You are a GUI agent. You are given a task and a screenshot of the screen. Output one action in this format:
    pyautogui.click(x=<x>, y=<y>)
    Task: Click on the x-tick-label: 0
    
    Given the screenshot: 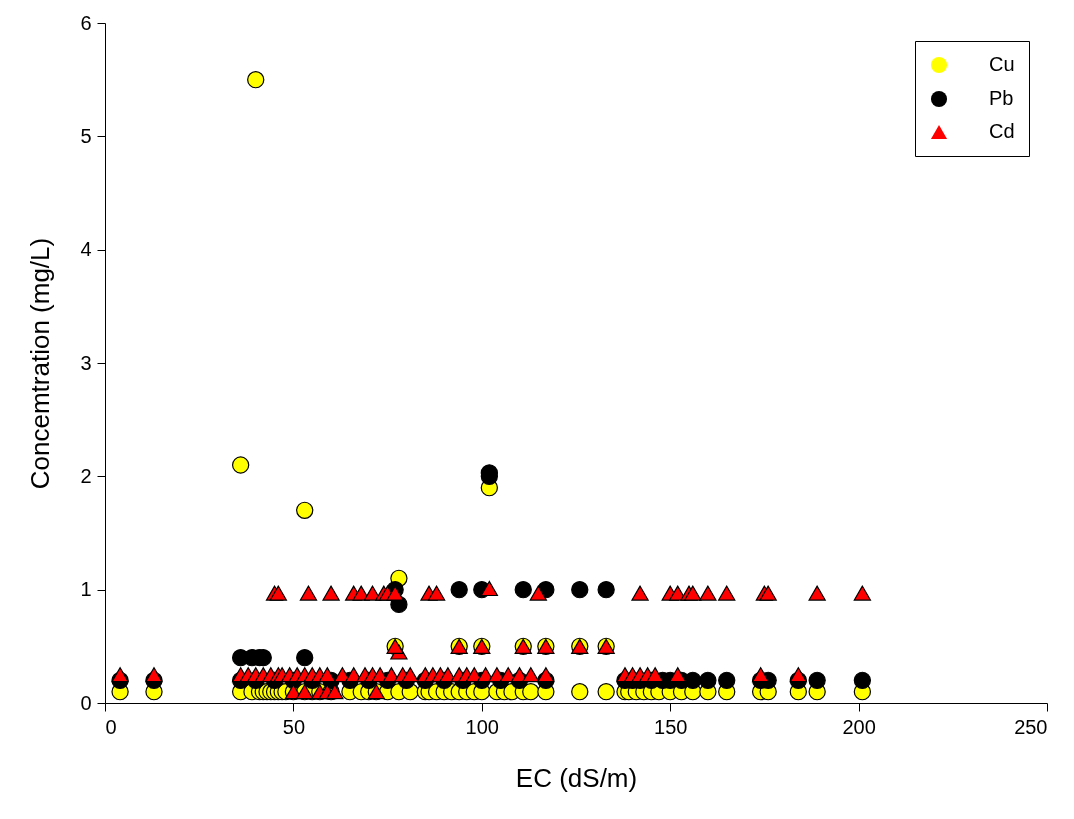 What is the action you would take?
    pyautogui.click(x=111, y=726)
    